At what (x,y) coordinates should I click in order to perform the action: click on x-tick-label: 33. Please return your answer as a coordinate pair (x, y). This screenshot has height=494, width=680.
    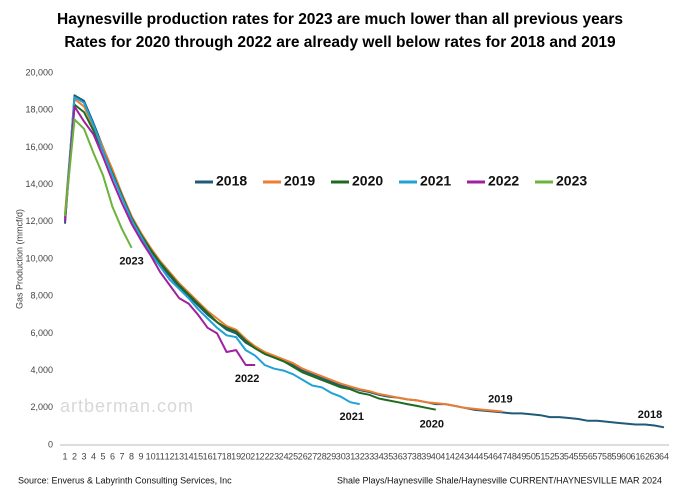
    Looking at the image, I should click on (369, 456).